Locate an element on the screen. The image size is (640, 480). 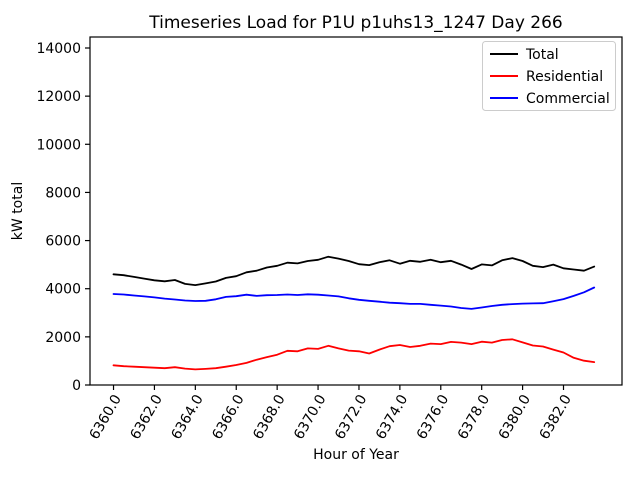
x-tick-label: 6360.0 is located at coordinates (106, 417).